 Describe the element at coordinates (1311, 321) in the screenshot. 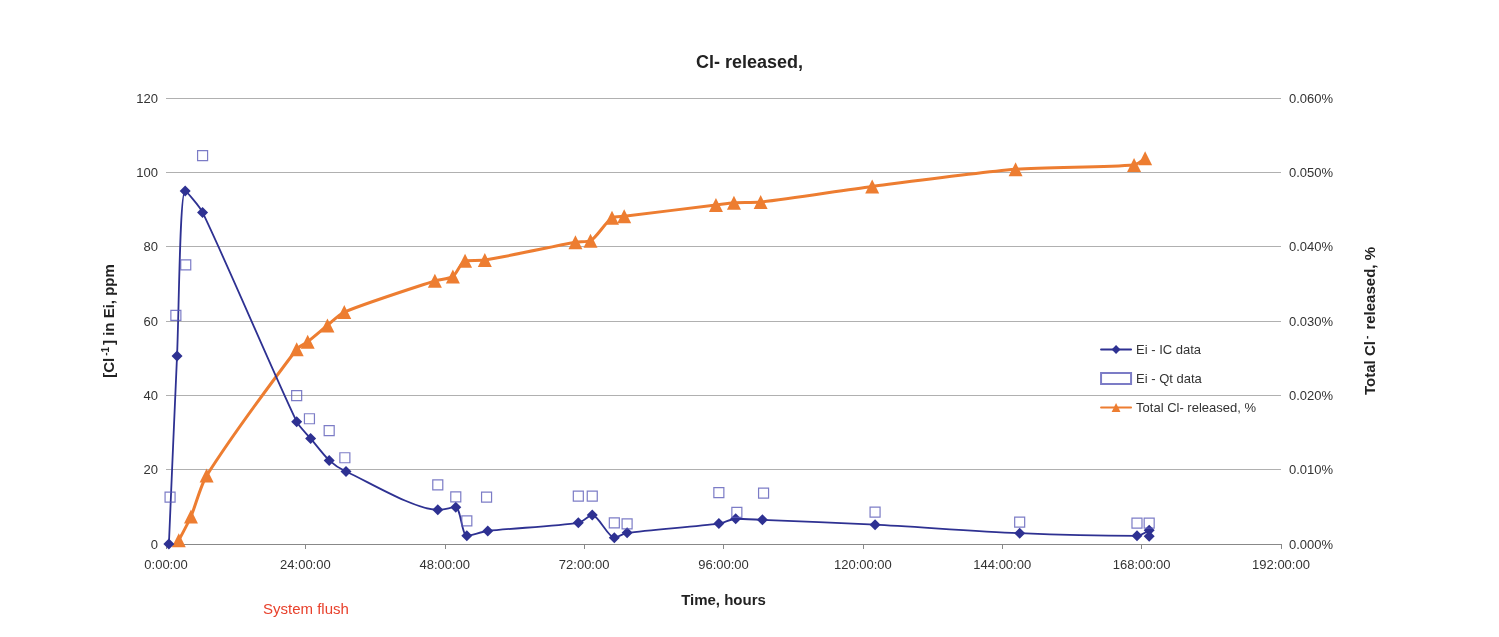

I see `y2-tick-label: 0.030%` at that location.